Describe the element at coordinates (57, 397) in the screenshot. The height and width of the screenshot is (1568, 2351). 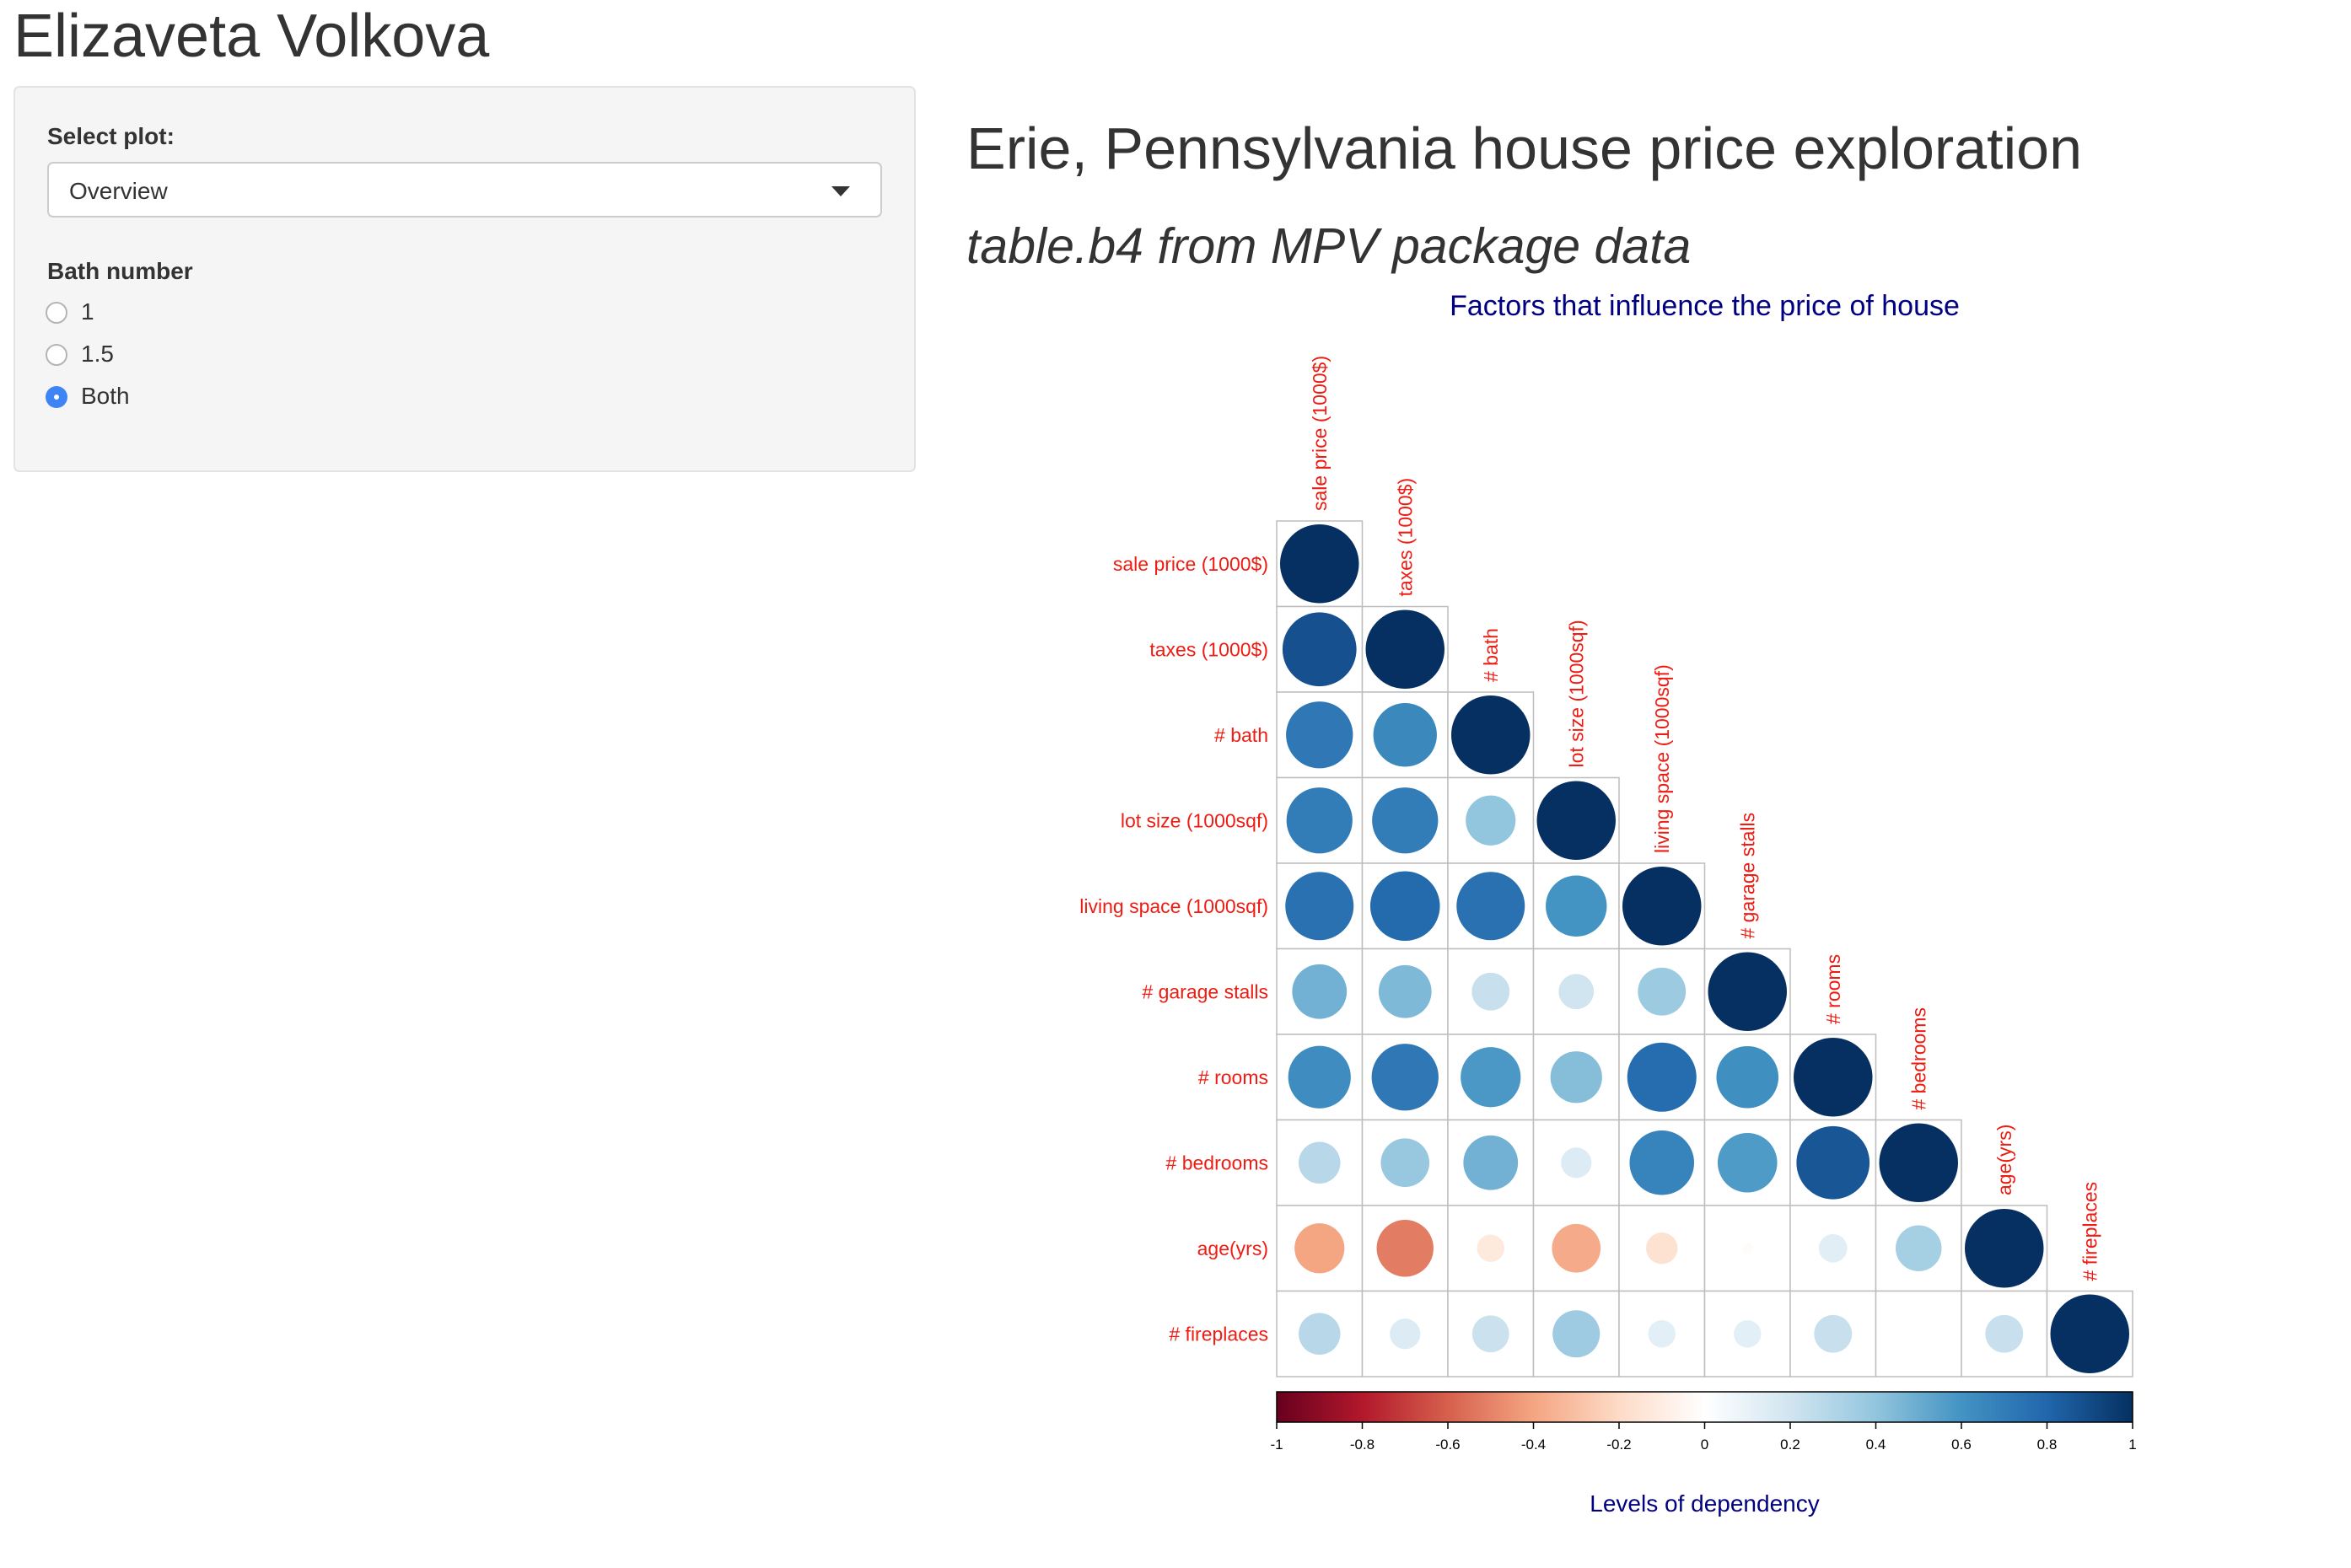
I see `radio-button-selected` at that location.